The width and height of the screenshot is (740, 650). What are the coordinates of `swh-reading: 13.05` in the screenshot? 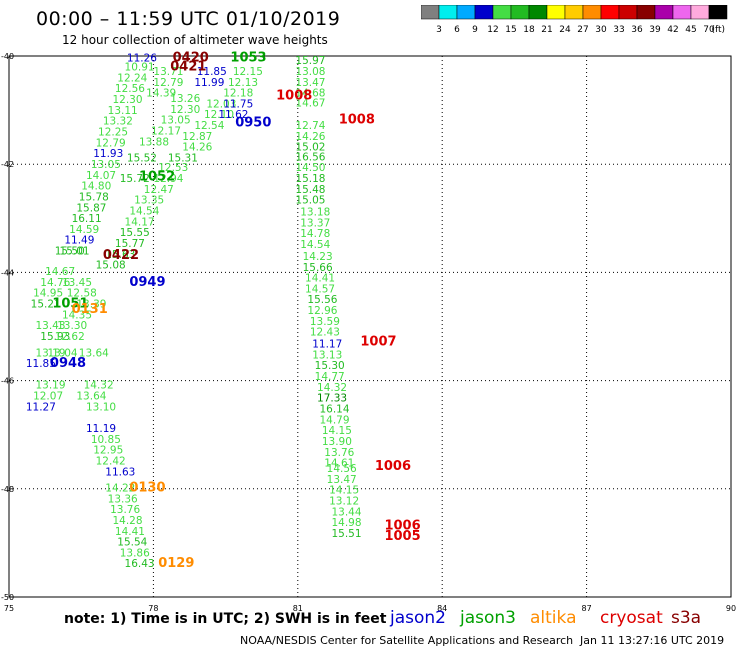 It's located at (176, 121).